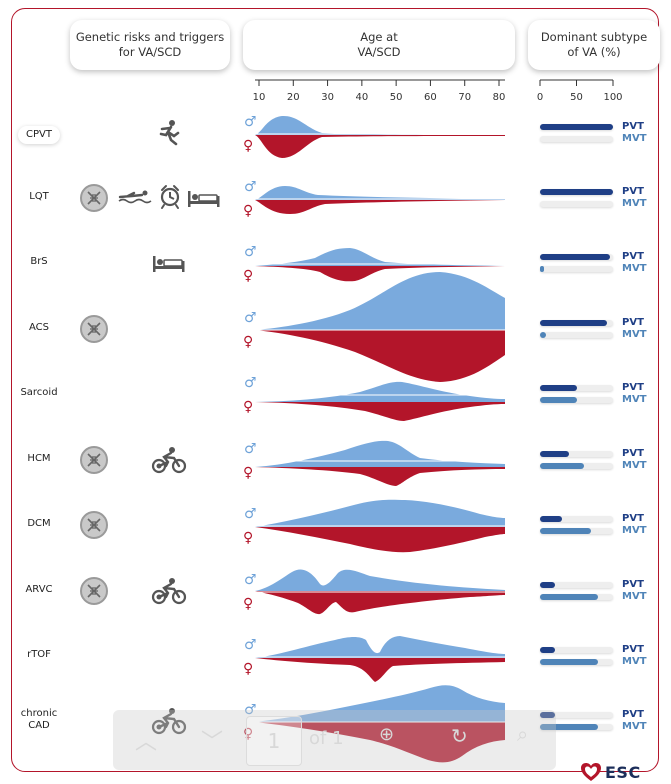  Describe the element at coordinates (170, 197) in the screenshot. I see `alarm-clock-icon` at that location.